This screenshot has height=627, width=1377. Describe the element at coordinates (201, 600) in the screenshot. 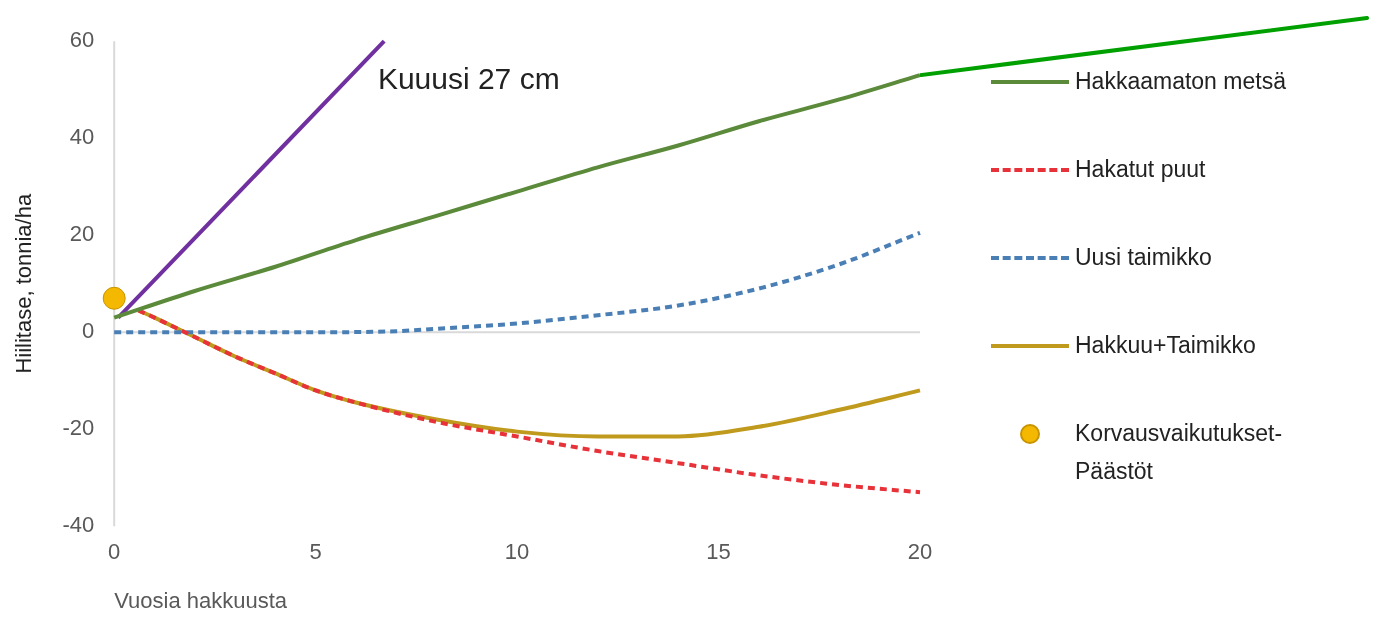

I see `x-axis-title: Vuosia hakkuusta` at that location.